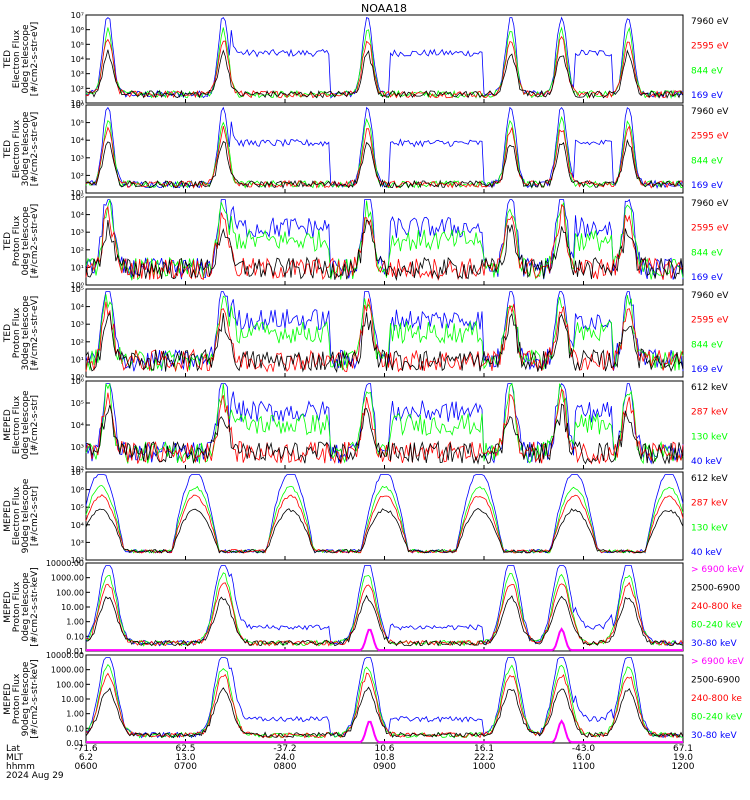 The width and height of the screenshot is (750, 800). Describe the element at coordinates (65, 563) in the screenshot. I see `y-tick-label: 10000.00` at that location.